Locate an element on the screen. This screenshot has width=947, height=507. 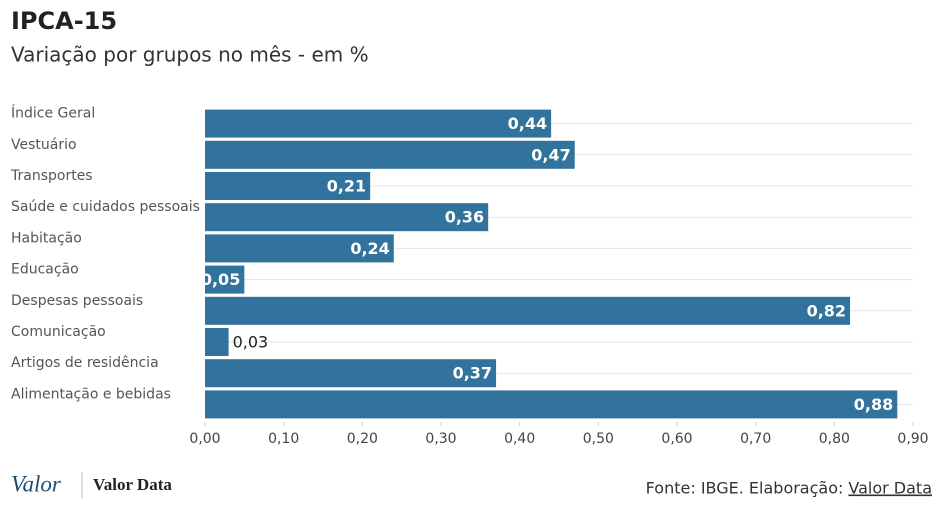
logo: Valor is located at coordinates (36, 483).